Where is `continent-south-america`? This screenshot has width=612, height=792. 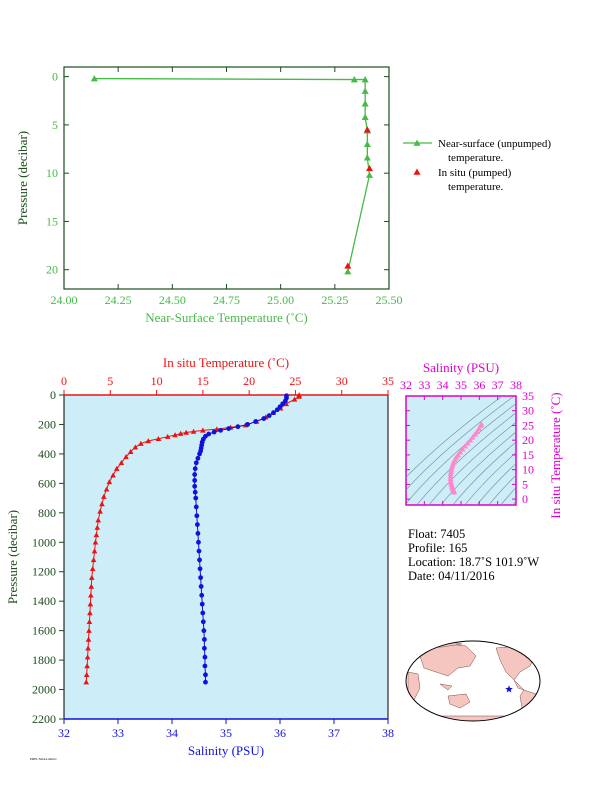 continent-south-america is located at coordinates (529, 705).